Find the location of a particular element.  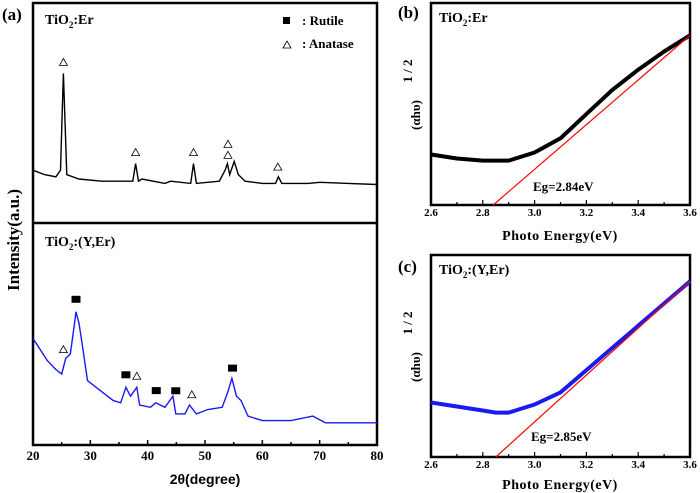

x-tick-label-a: 40 is located at coordinates (147, 455).